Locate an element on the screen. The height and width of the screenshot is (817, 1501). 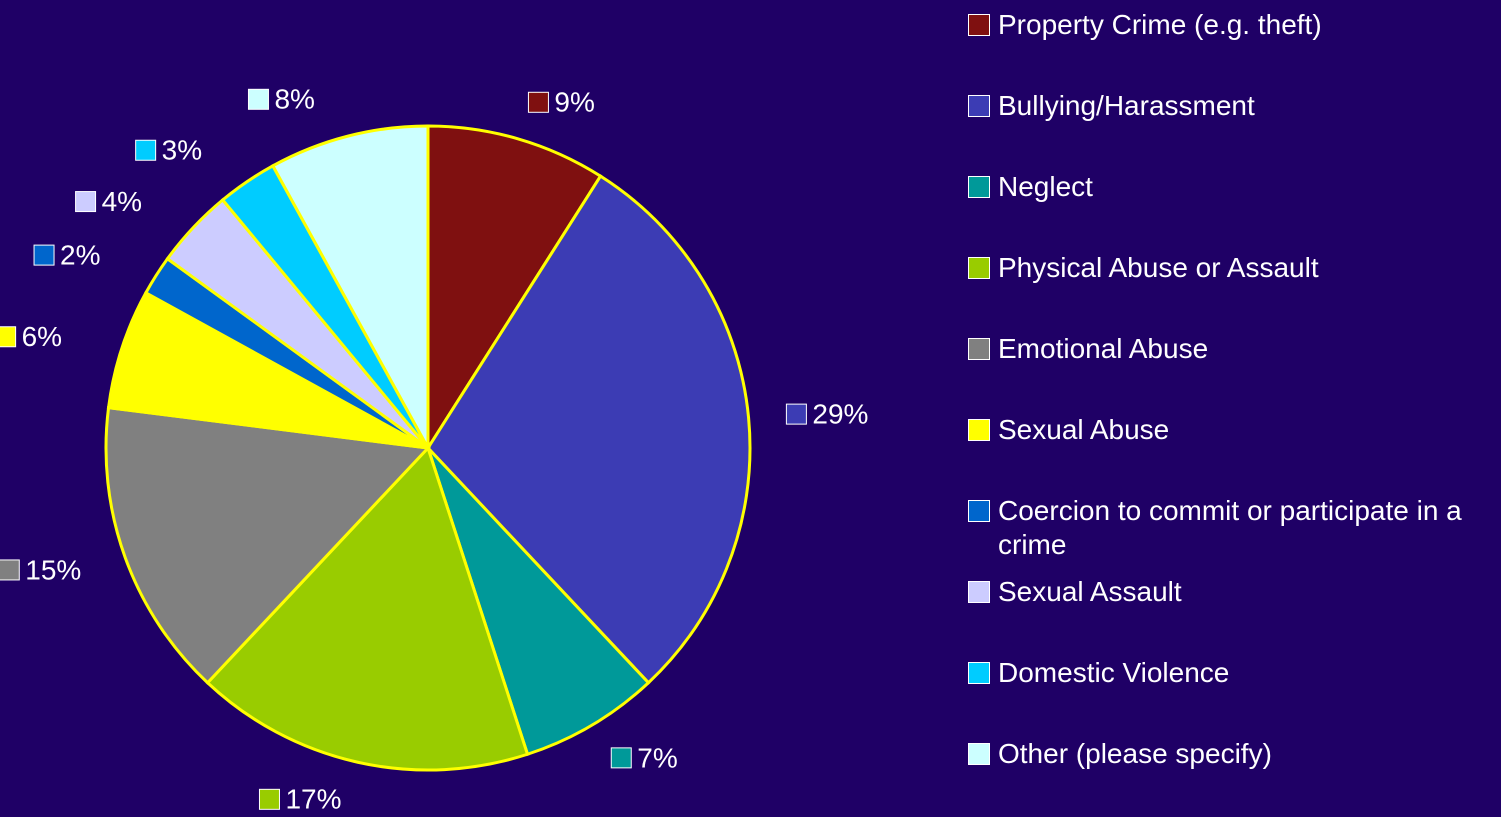
legend-item: Bullying/Harassment is located at coordinates (1230, 106).